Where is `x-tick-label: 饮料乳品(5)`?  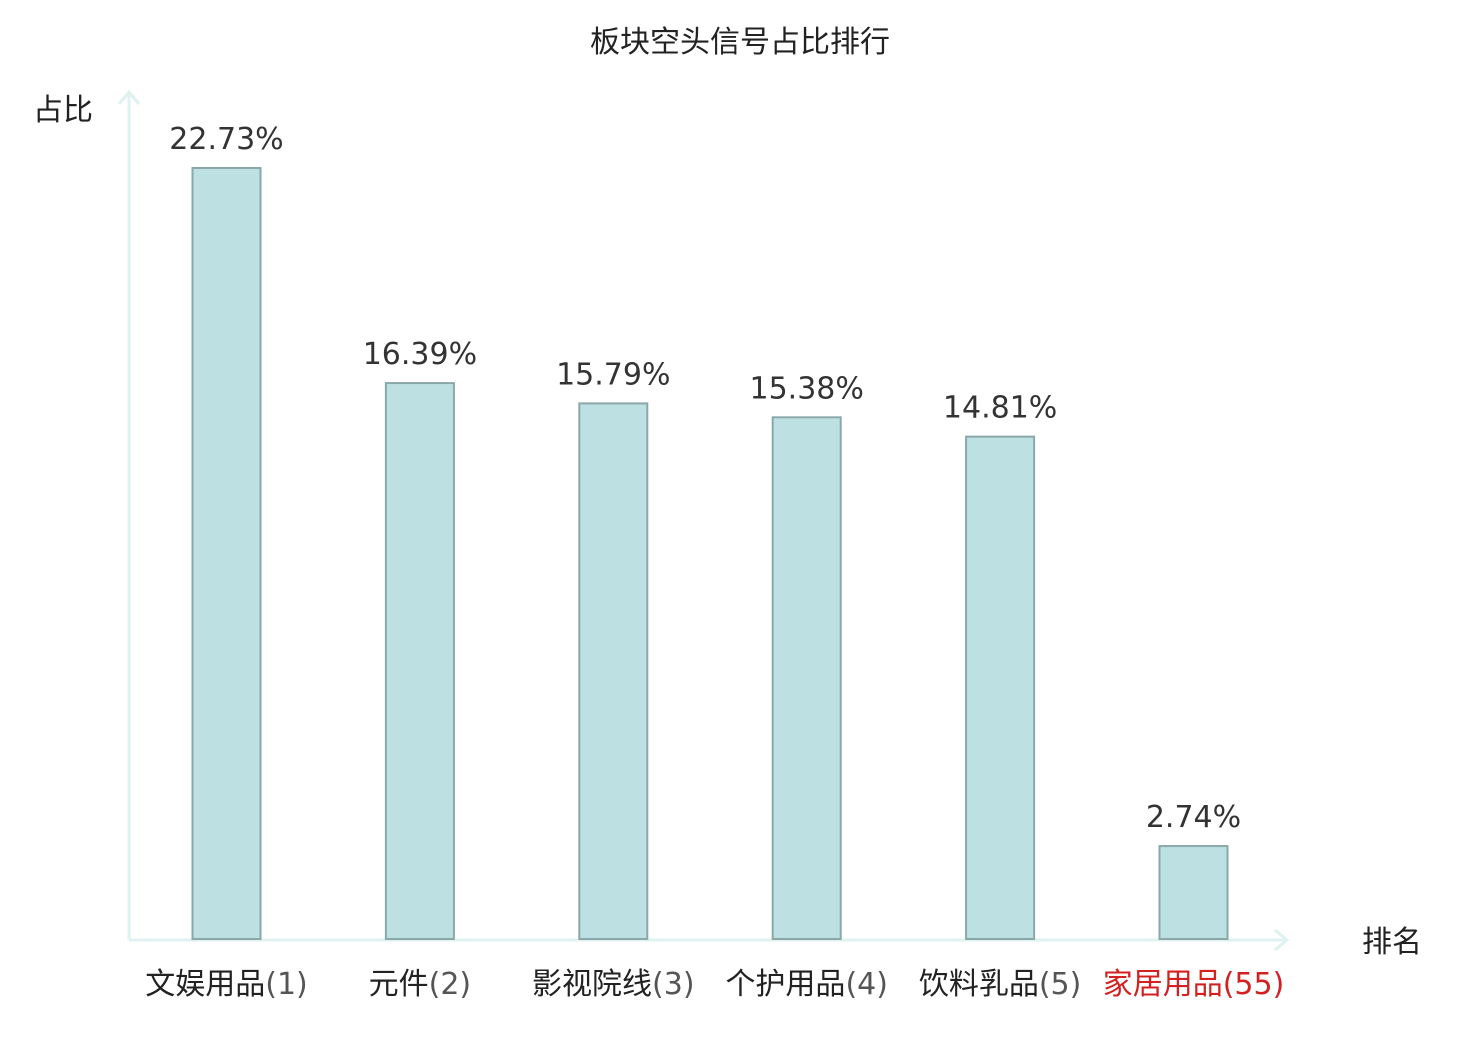 x-tick-label: 饮料乳品(5) is located at coordinates (1000, 984).